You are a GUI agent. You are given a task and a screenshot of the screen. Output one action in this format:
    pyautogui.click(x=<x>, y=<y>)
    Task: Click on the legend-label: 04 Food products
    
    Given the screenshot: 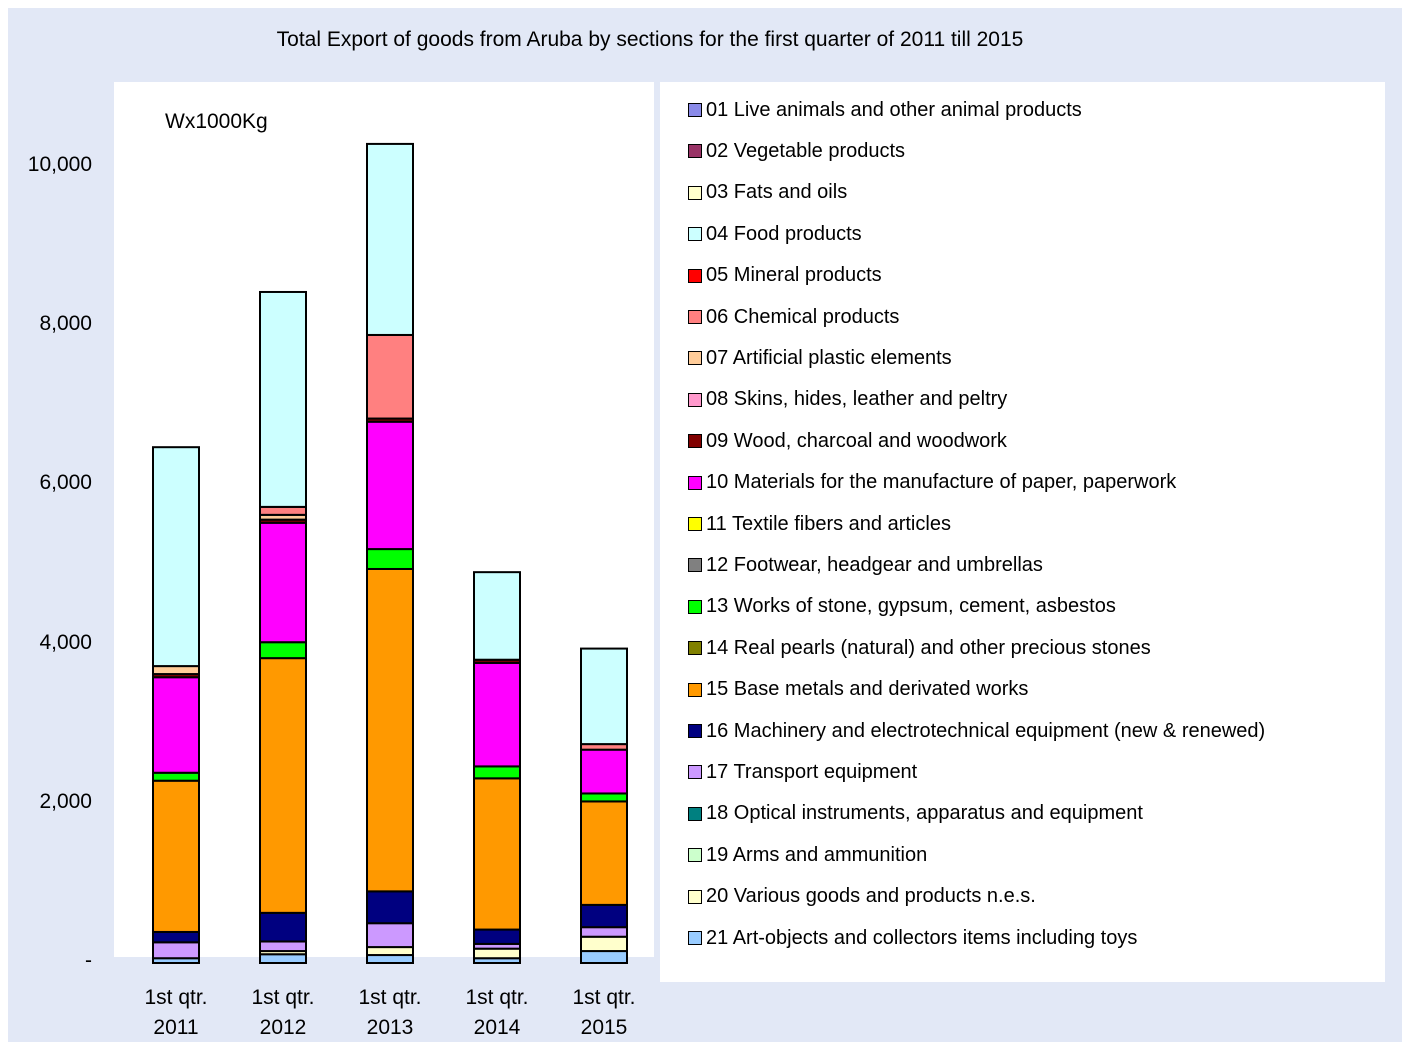 What is the action you would take?
    pyautogui.click(x=784, y=233)
    